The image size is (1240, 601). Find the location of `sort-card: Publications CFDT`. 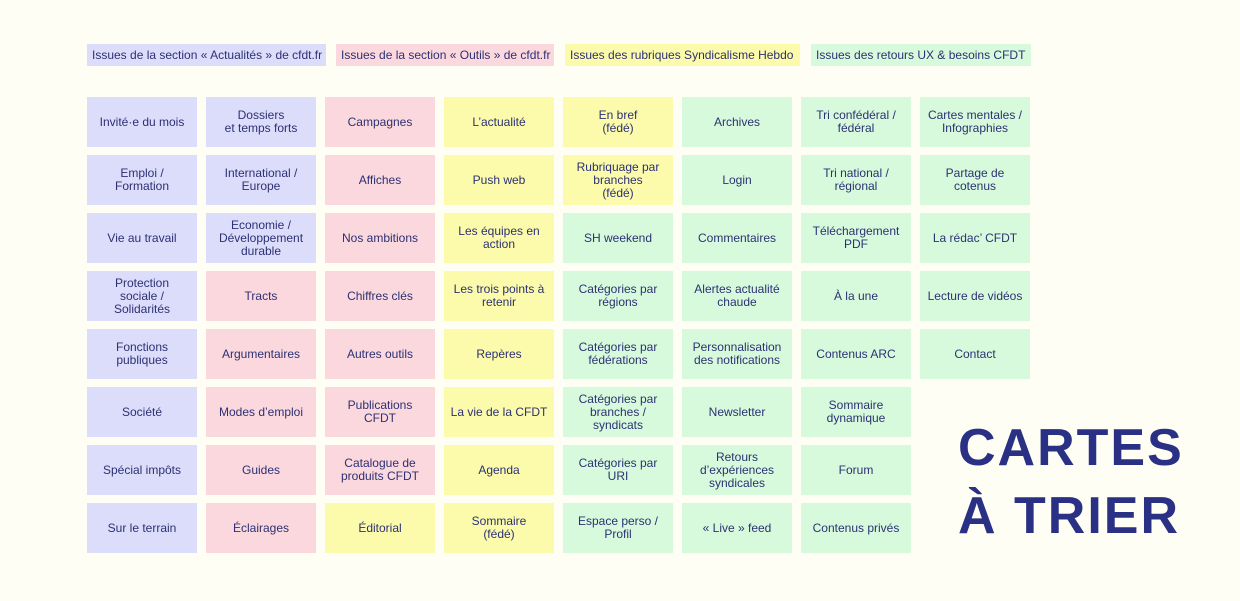

sort-card: Publications CFDT is located at coordinates (380, 412).